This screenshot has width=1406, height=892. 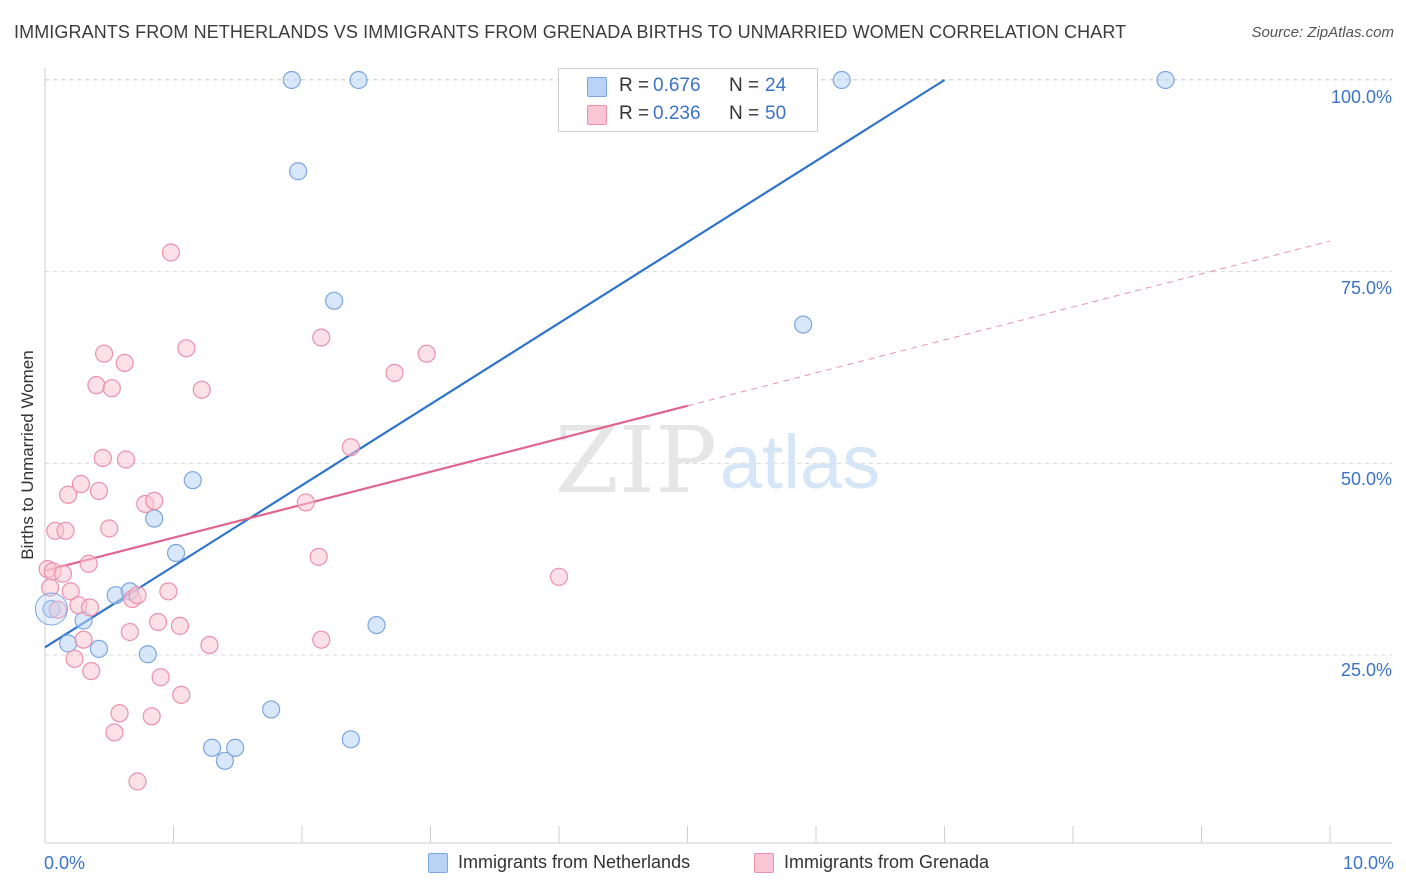 What do you see at coordinates (800, 462) in the screenshot?
I see `watermark-atlas: atlas` at bounding box center [800, 462].